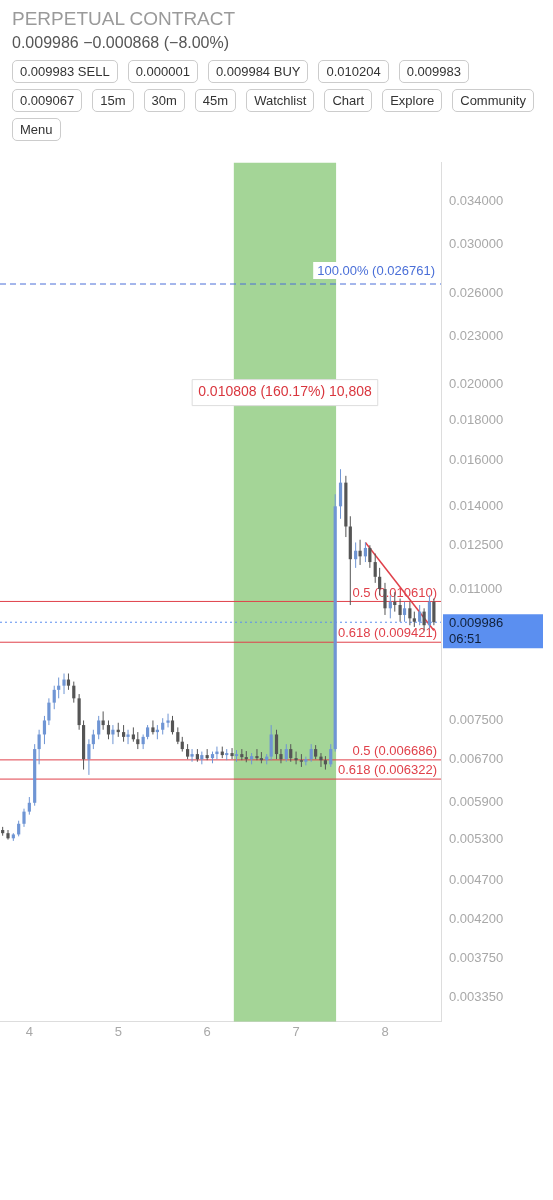 Image resolution: width=553 pixels, height=1200 pixels. Describe the element at coordinates (476, 419) in the screenshot. I see `y-tick-label: 0.018000` at that location.